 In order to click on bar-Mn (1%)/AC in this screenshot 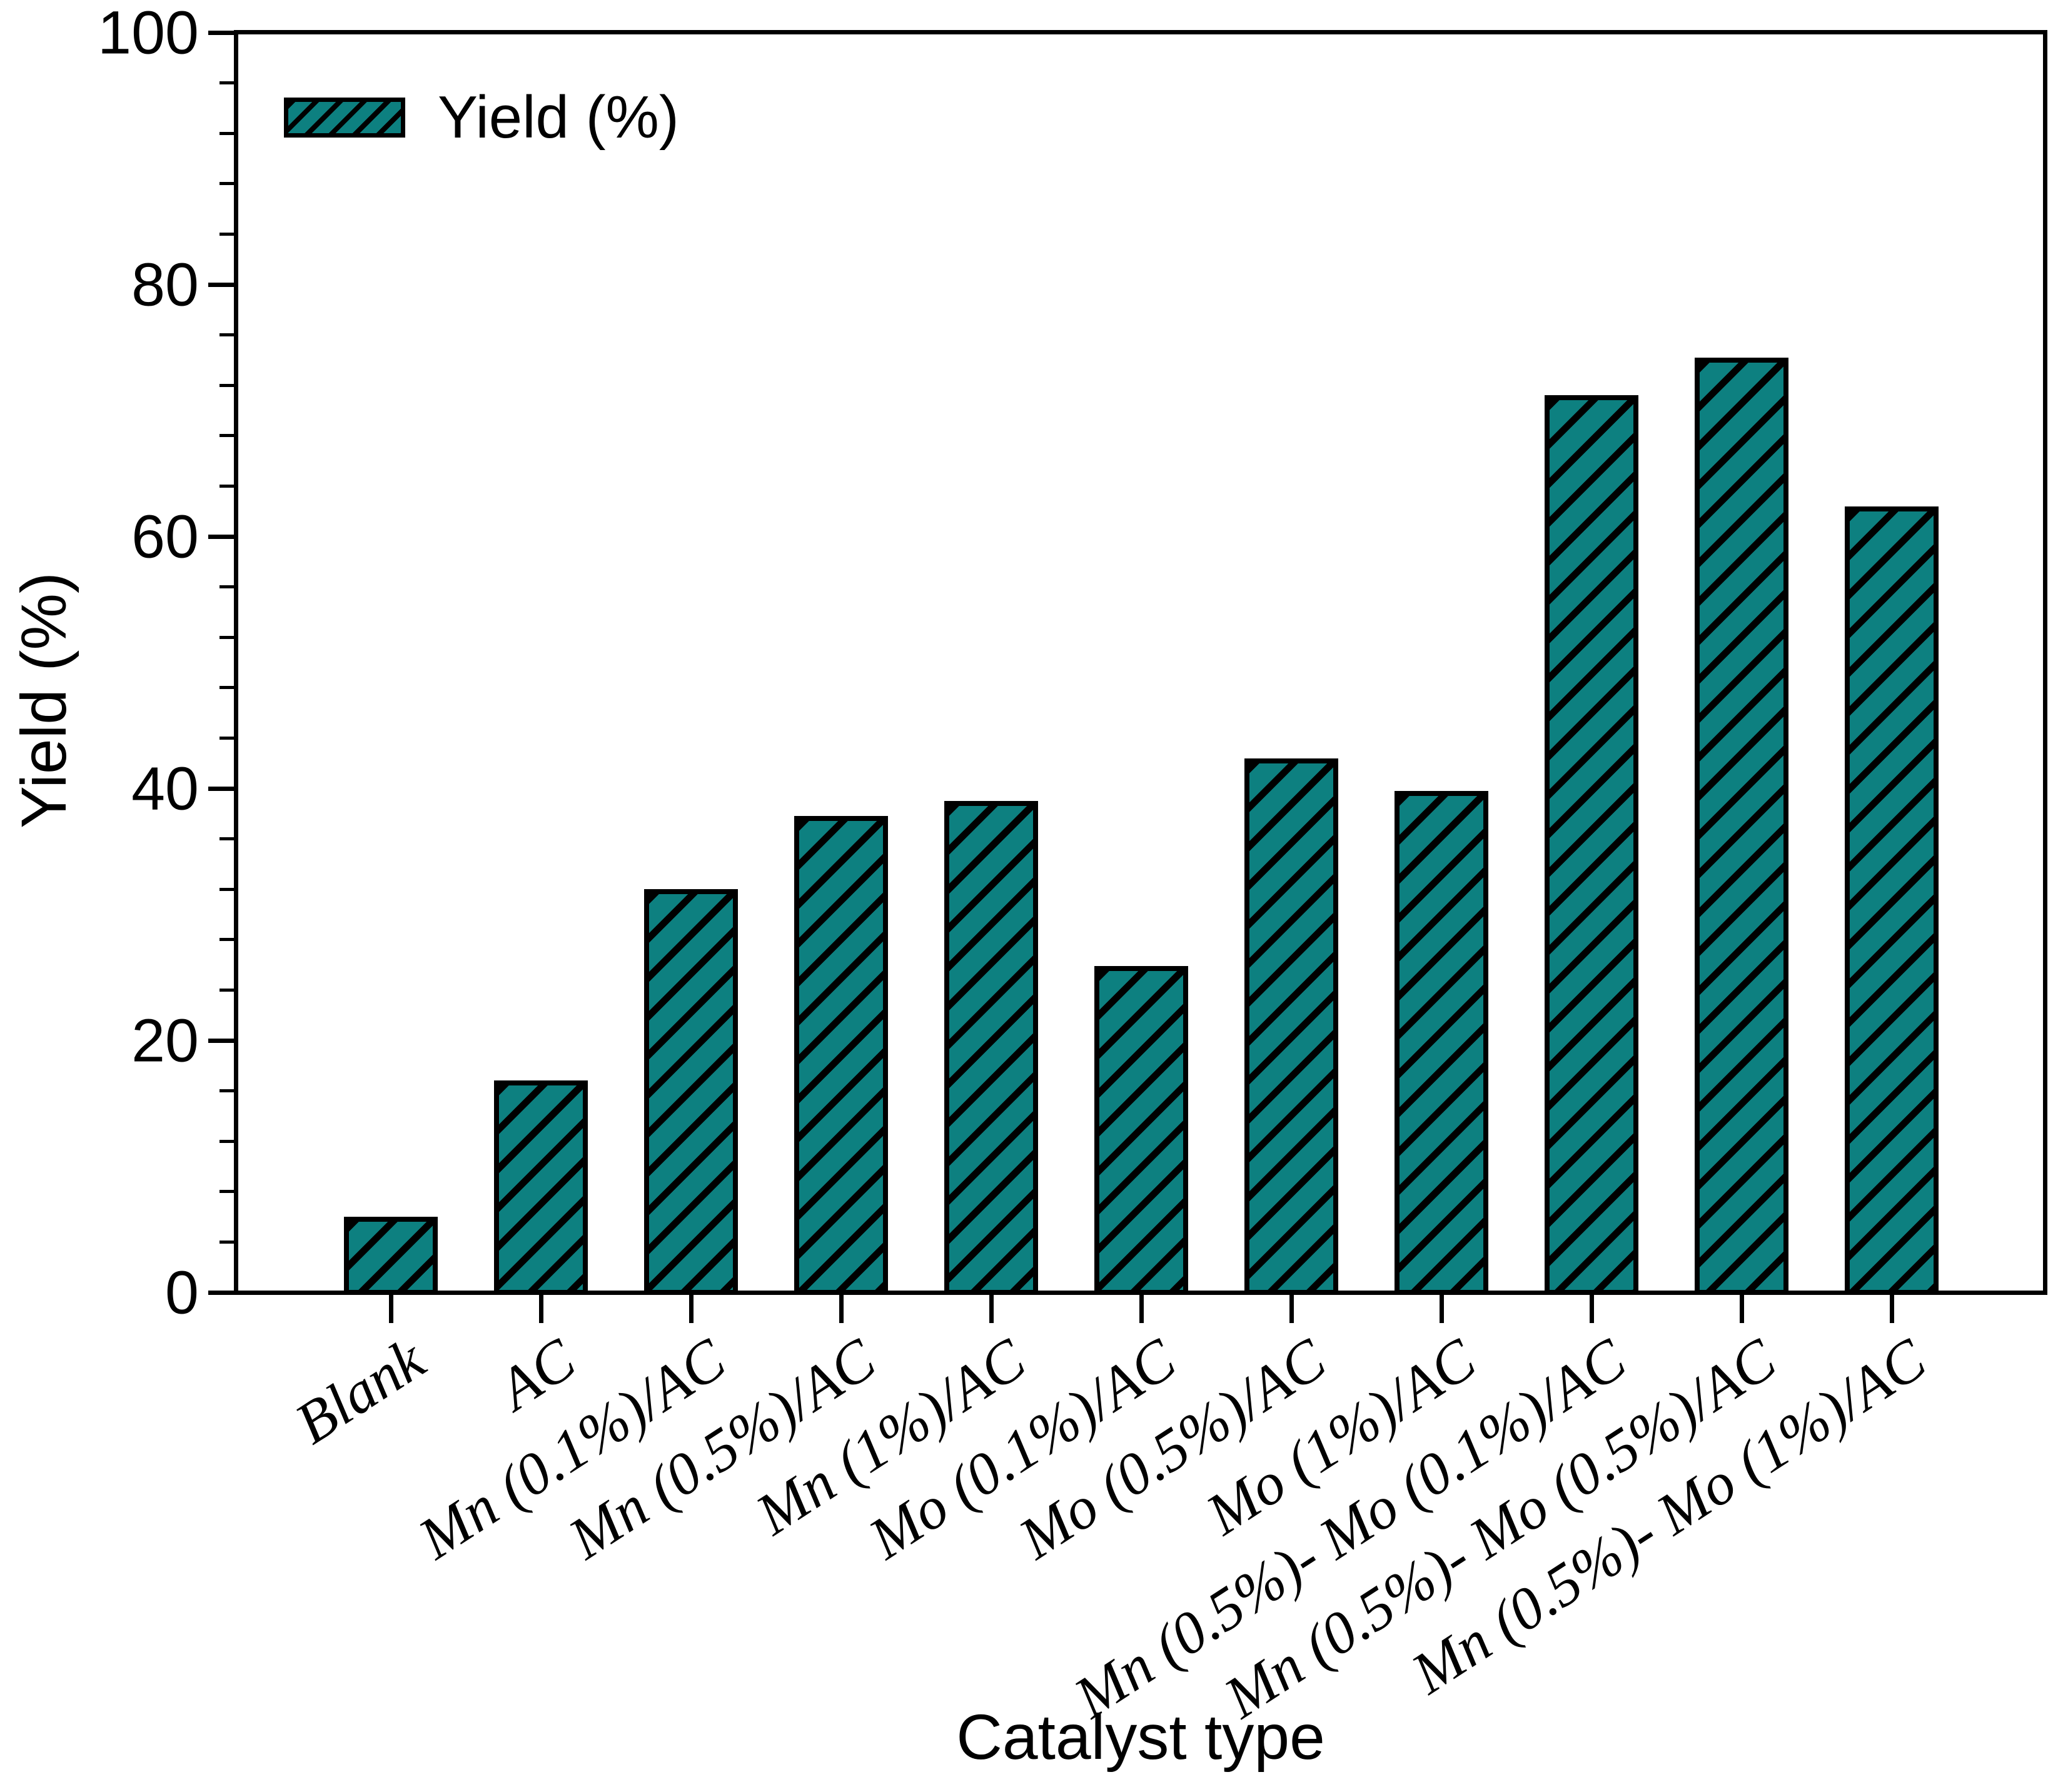, I will do `click(991, 1048)`.